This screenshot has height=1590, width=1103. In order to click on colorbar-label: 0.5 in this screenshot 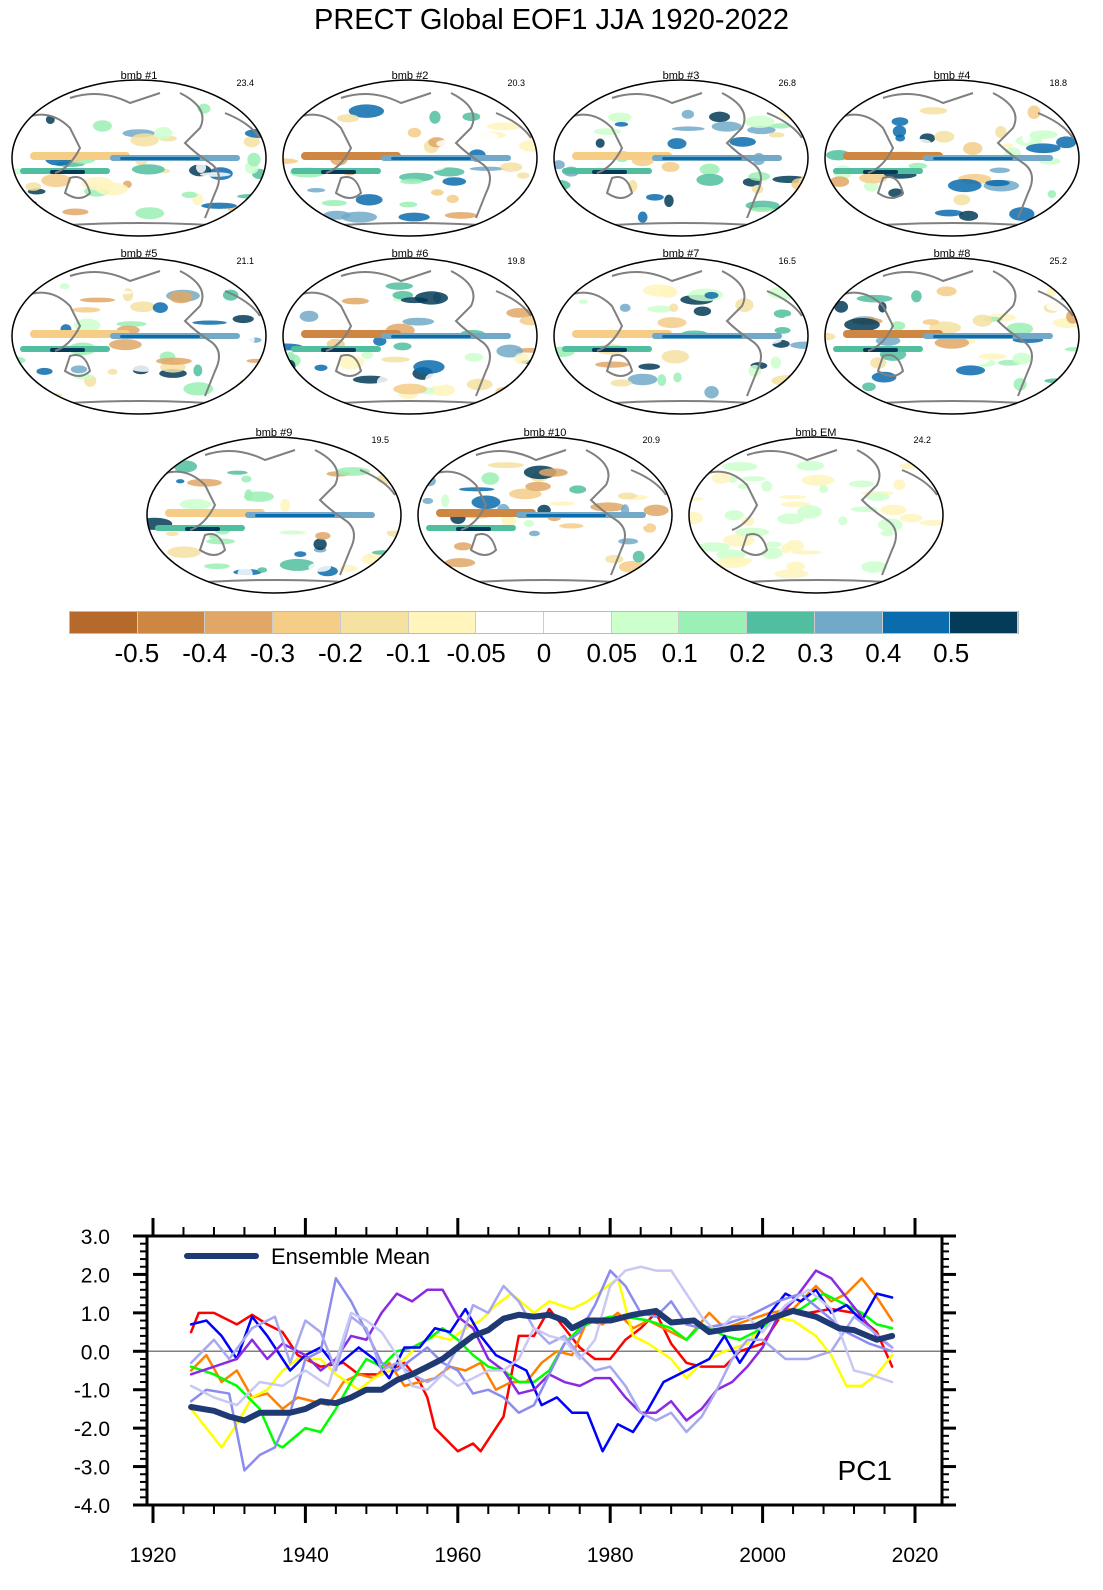, I will do `click(951, 653)`.